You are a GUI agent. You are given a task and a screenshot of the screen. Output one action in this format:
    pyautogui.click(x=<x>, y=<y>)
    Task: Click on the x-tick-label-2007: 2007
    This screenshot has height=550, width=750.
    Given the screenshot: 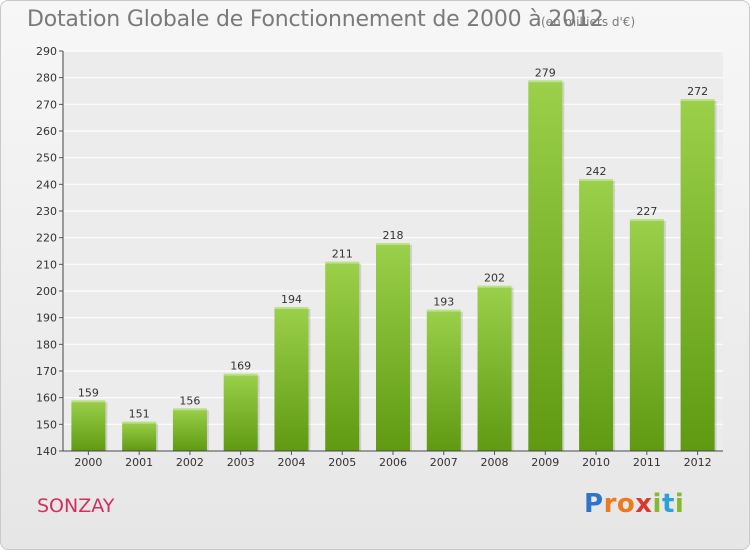 What is the action you would take?
    pyautogui.click(x=444, y=462)
    